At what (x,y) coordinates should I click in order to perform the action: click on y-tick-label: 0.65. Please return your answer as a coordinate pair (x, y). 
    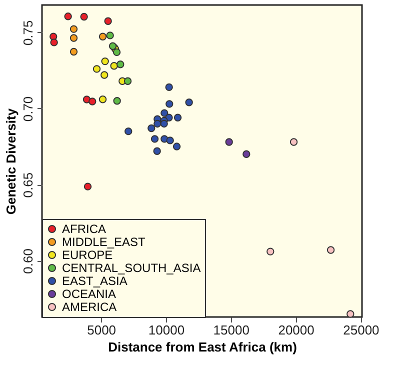
    Looking at the image, I should click on (28, 185).